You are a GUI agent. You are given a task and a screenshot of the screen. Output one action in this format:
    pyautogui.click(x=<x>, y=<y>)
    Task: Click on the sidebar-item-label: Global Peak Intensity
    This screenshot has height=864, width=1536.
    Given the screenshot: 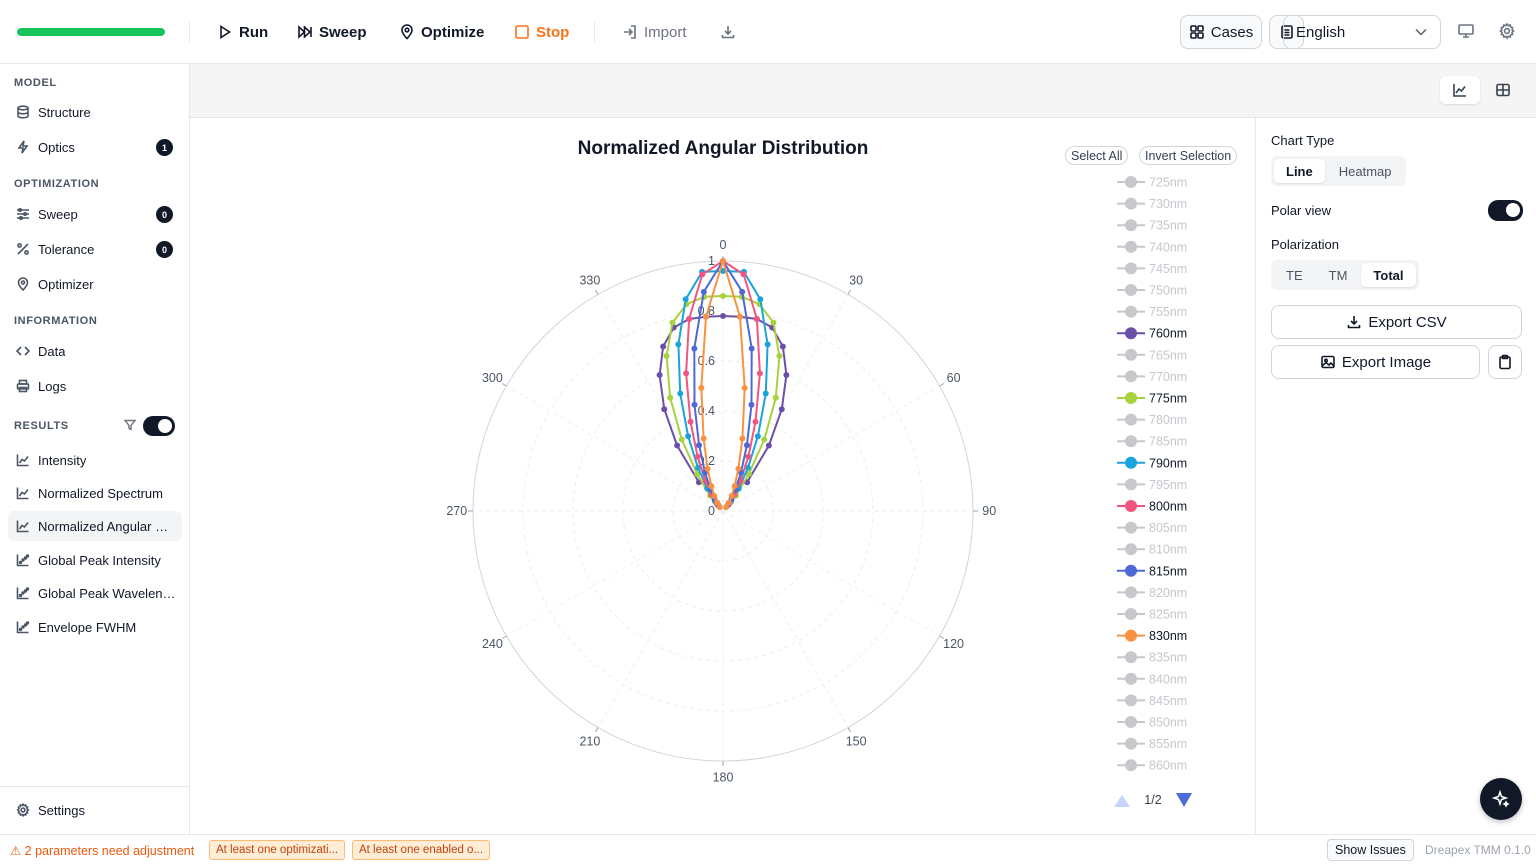 What is the action you would take?
    pyautogui.click(x=99, y=560)
    